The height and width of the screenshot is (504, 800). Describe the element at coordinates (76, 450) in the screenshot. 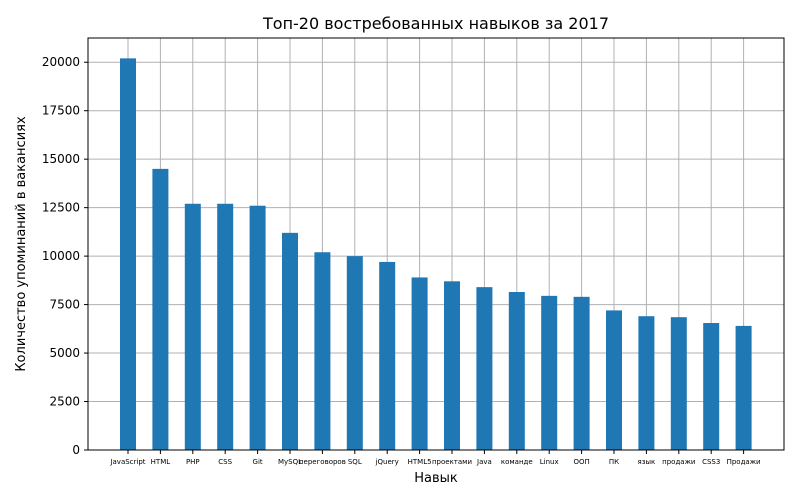

I see `y-tick-label: 0` at that location.